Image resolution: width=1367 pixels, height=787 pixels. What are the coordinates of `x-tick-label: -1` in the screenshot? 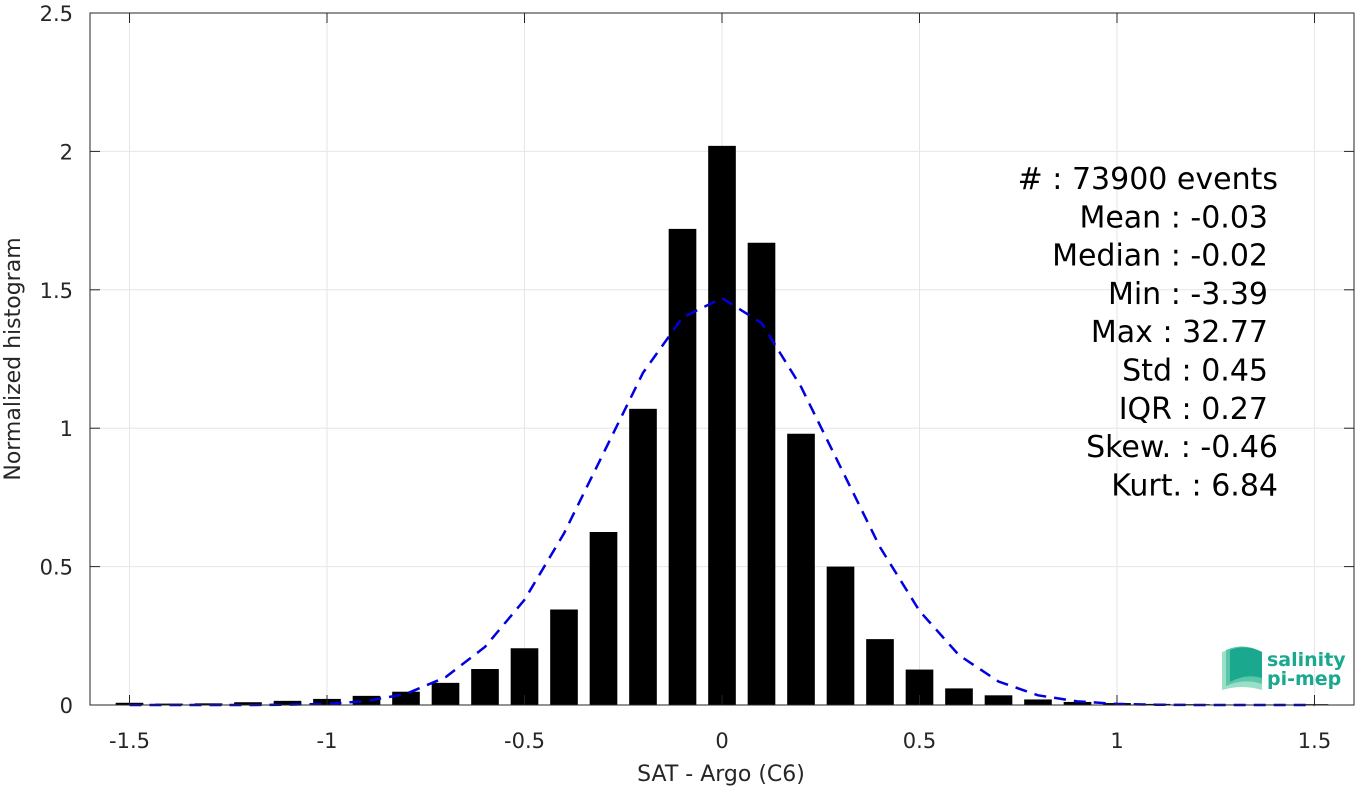 It's located at (327, 741).